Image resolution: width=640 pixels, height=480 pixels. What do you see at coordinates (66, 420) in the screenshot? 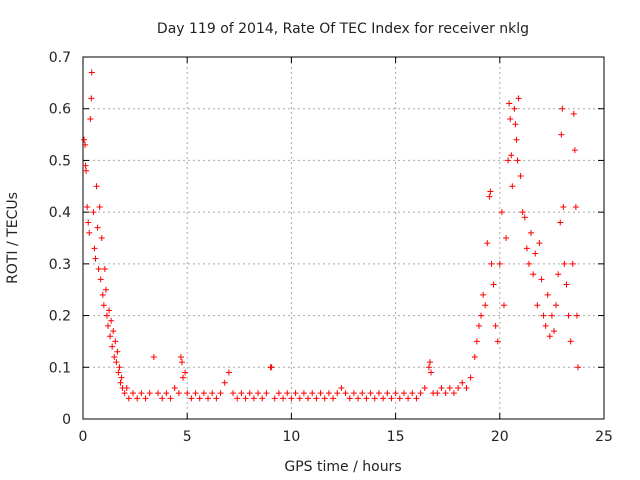
I see `y-tick-label: 0` at bounding box center [66, 420].